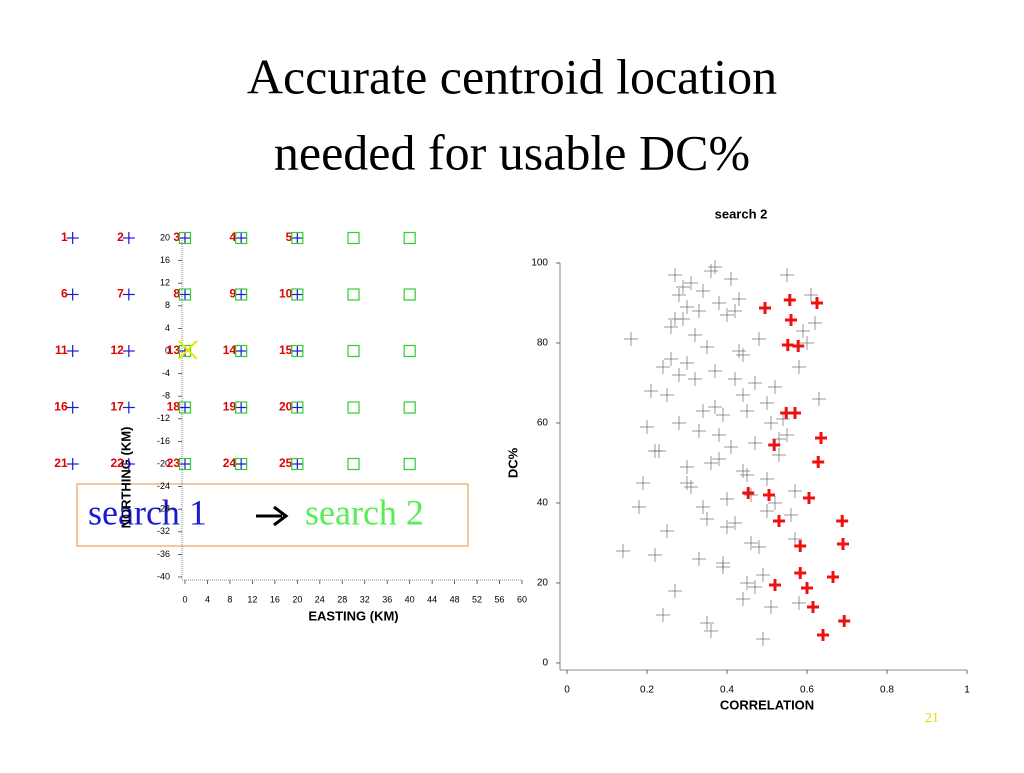 The image size is (1024, 773). What do you see at coordinates (342, 599) in the screenshot?
I see `x-tick-label: 28` at bounding box center [342, 599].